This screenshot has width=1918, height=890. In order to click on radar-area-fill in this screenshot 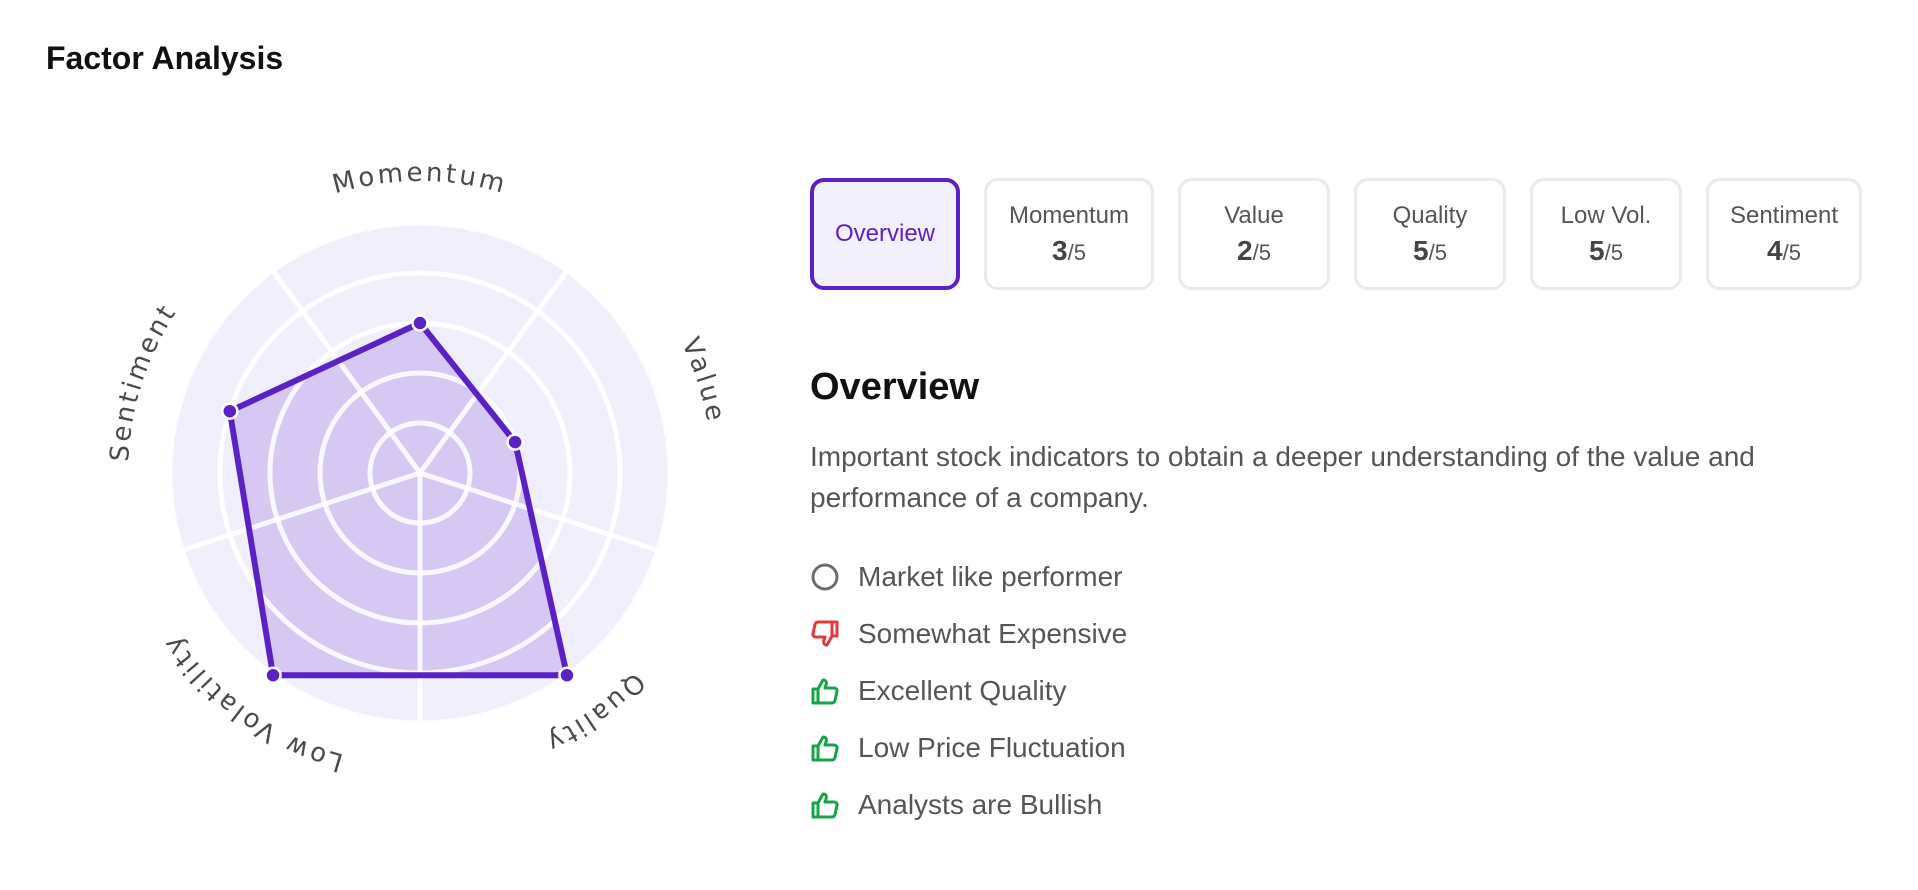, I will do `click(398, 499)`.